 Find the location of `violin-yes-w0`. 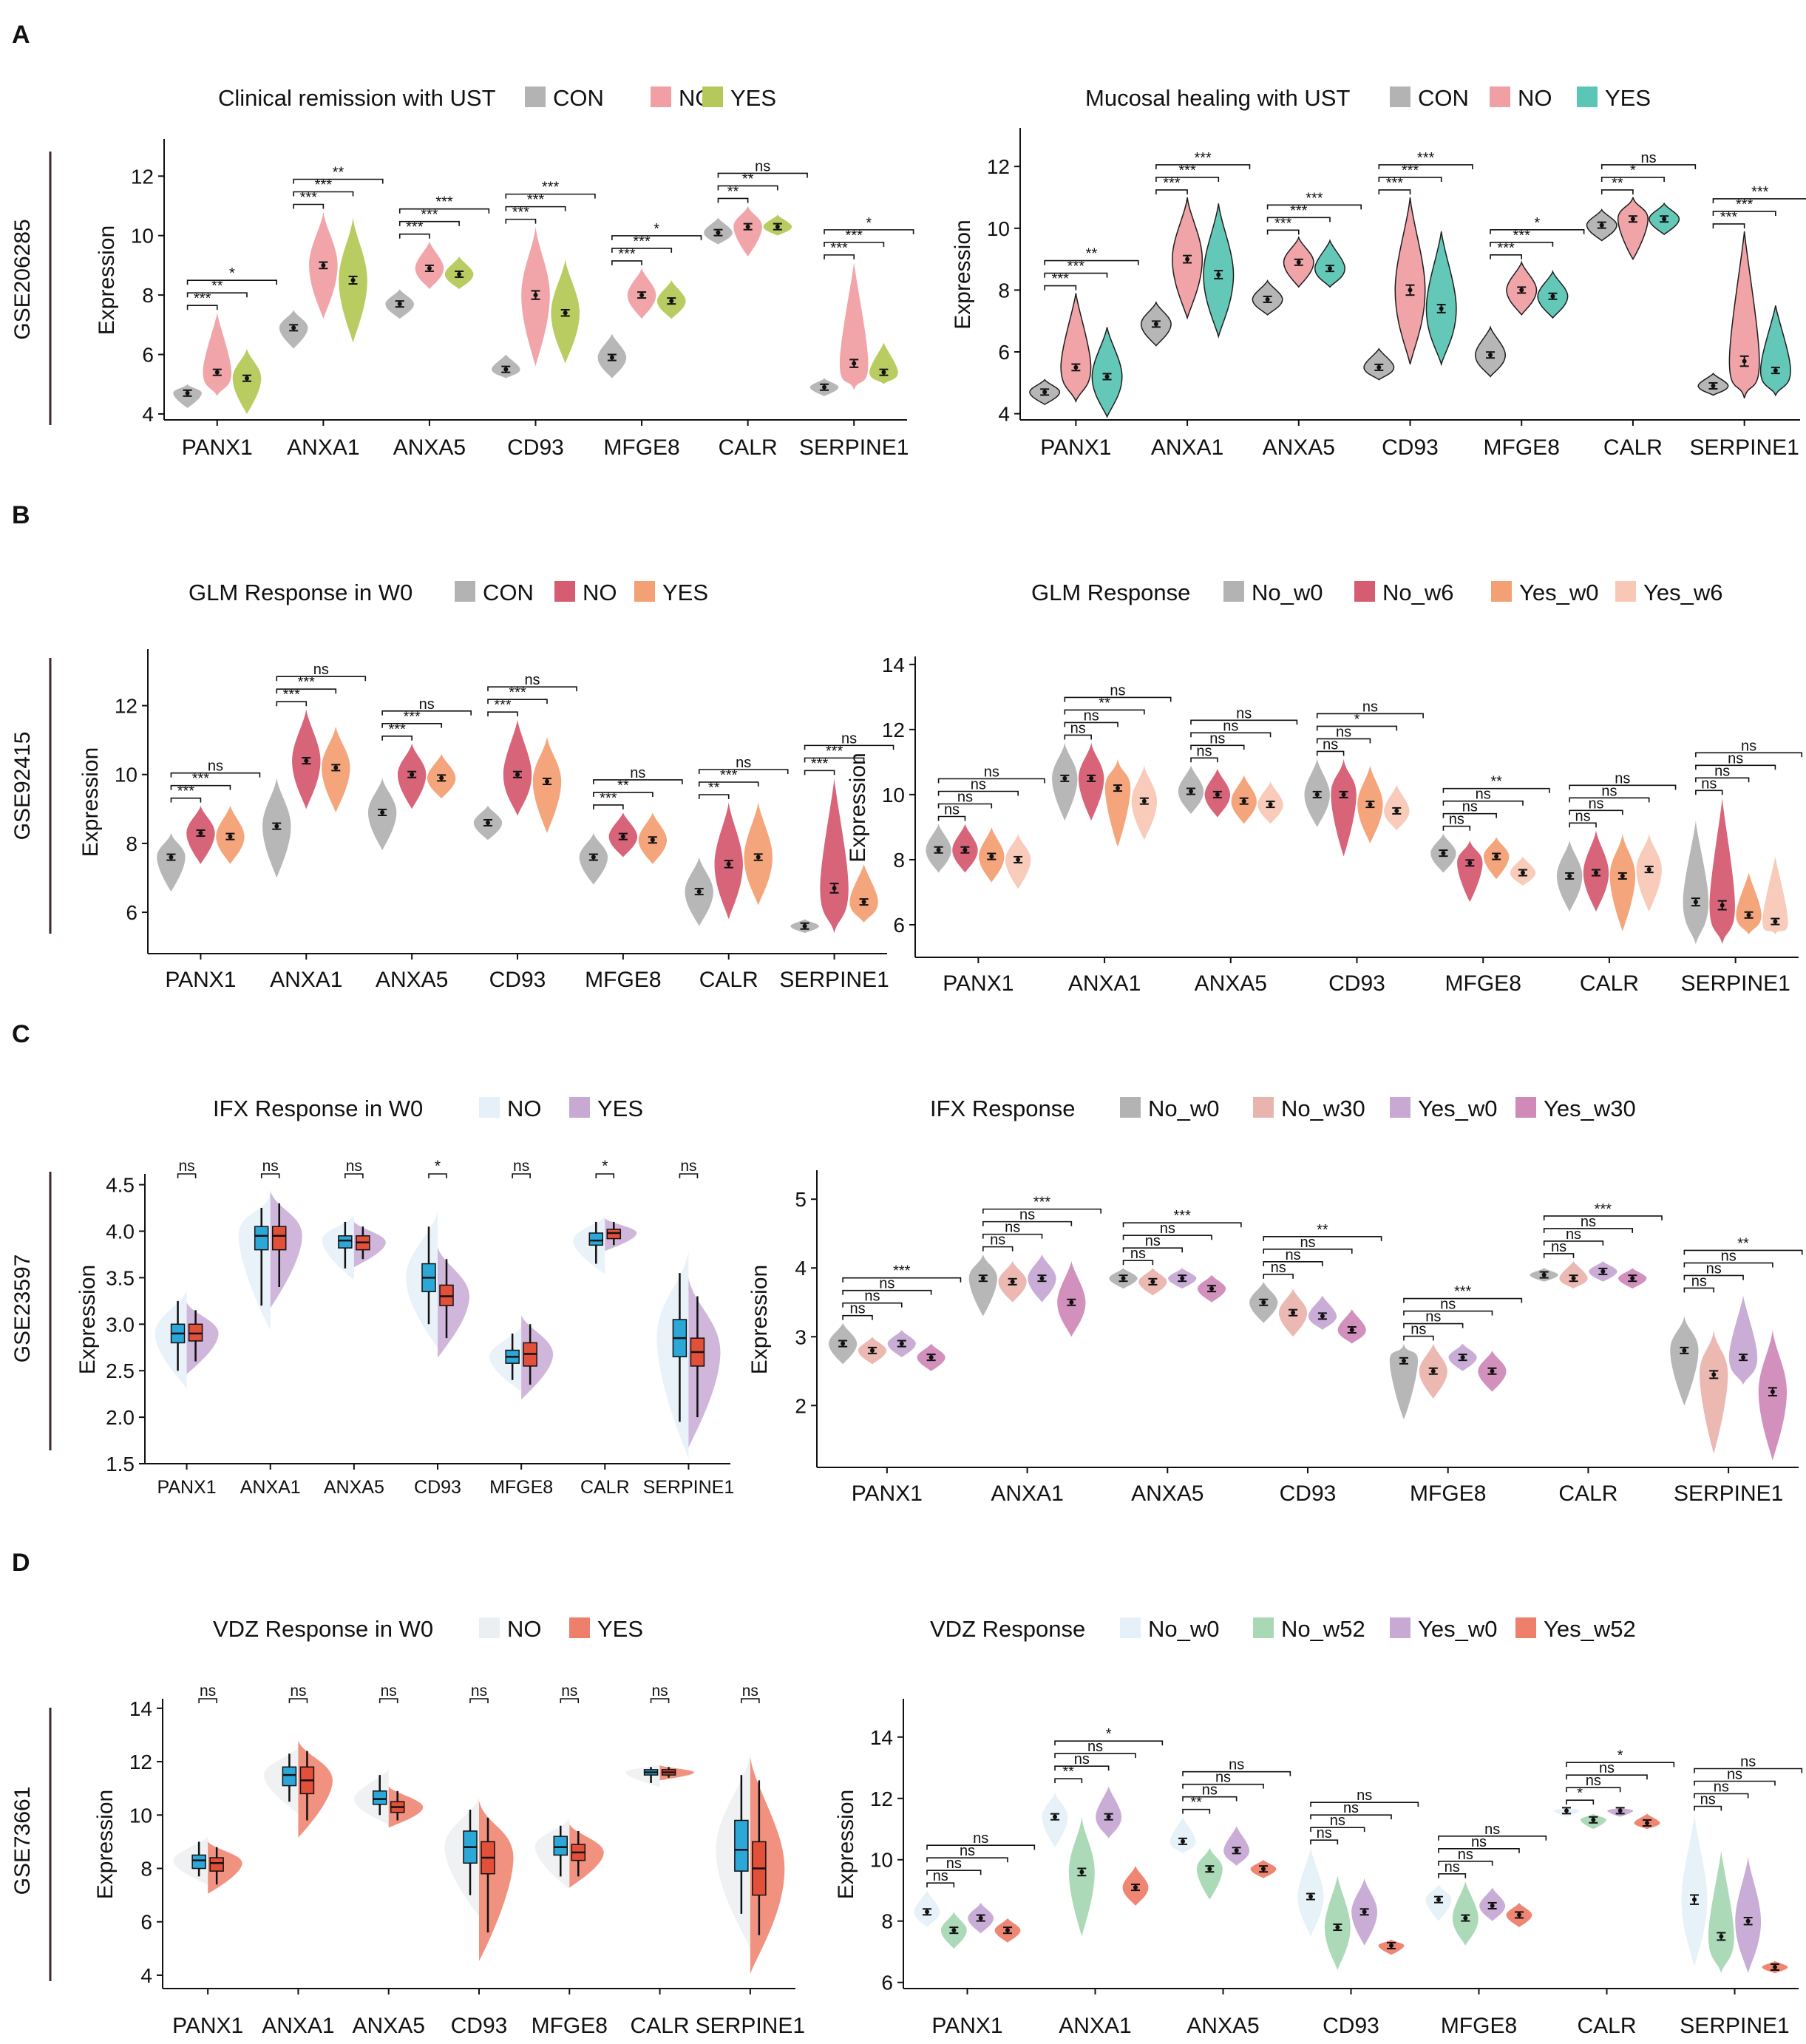

violin-yes-w0 is located at coordinates (1117, 803).